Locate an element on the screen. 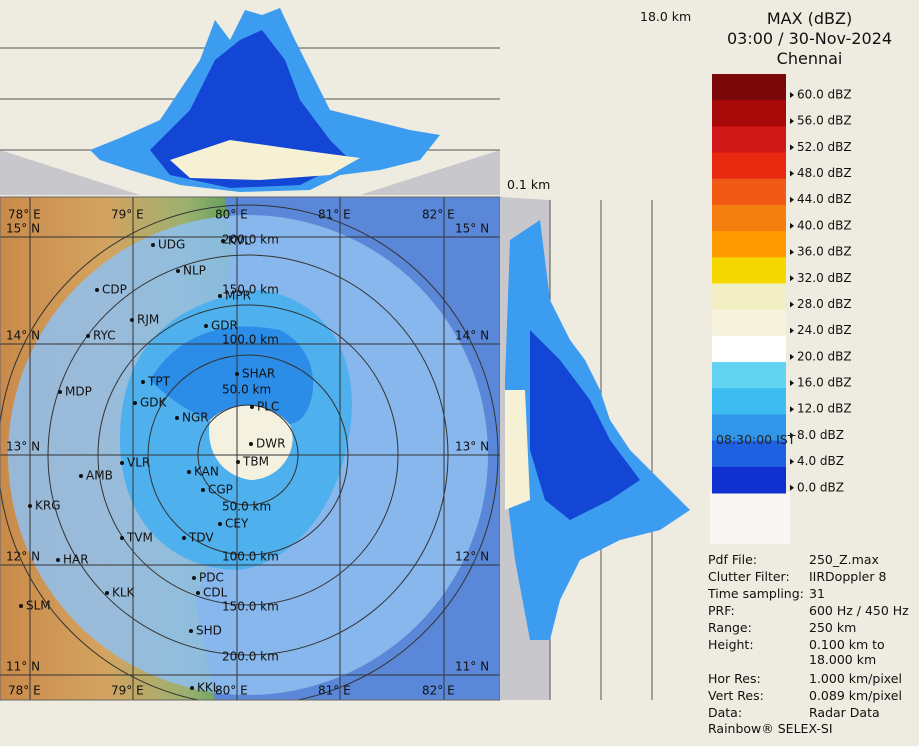  city-label: GDR is located at coordinates (224, 326).